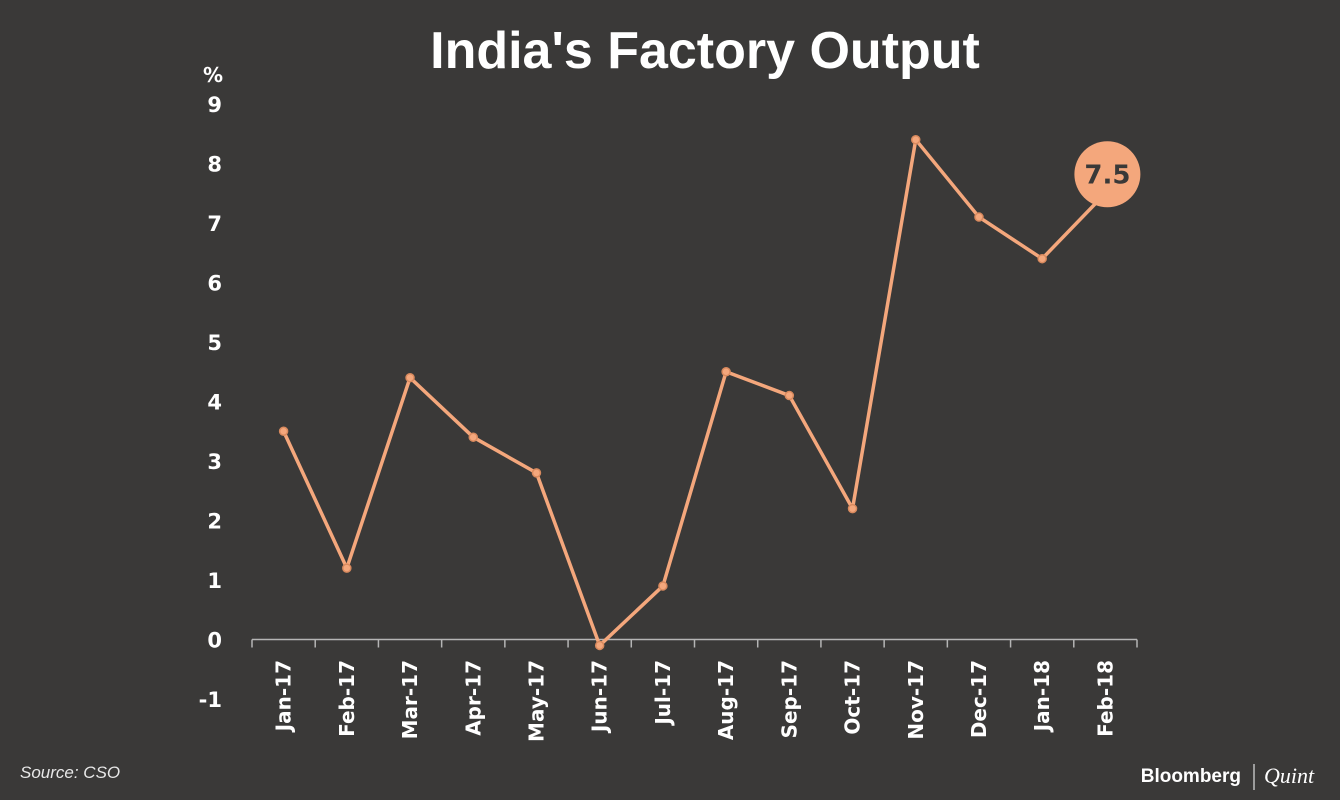 This screenshot has width=1340, height=800. Describe the element at coordinates (214, 403) in the screenshot. I see `y-tick-label: 4` at that location.